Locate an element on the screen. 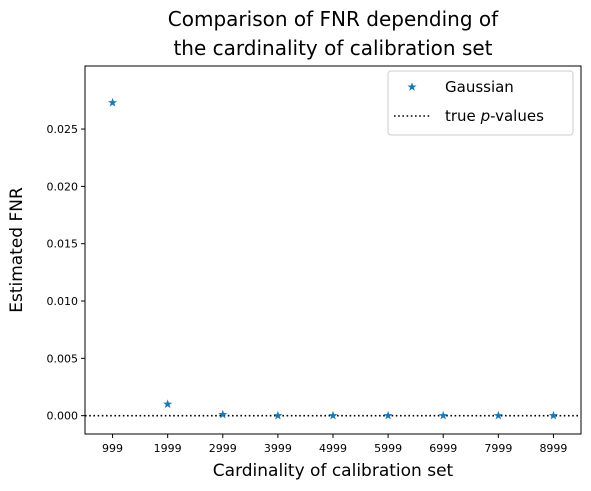  y-tick-label: 0.020 is located at coordinates (63, 186).